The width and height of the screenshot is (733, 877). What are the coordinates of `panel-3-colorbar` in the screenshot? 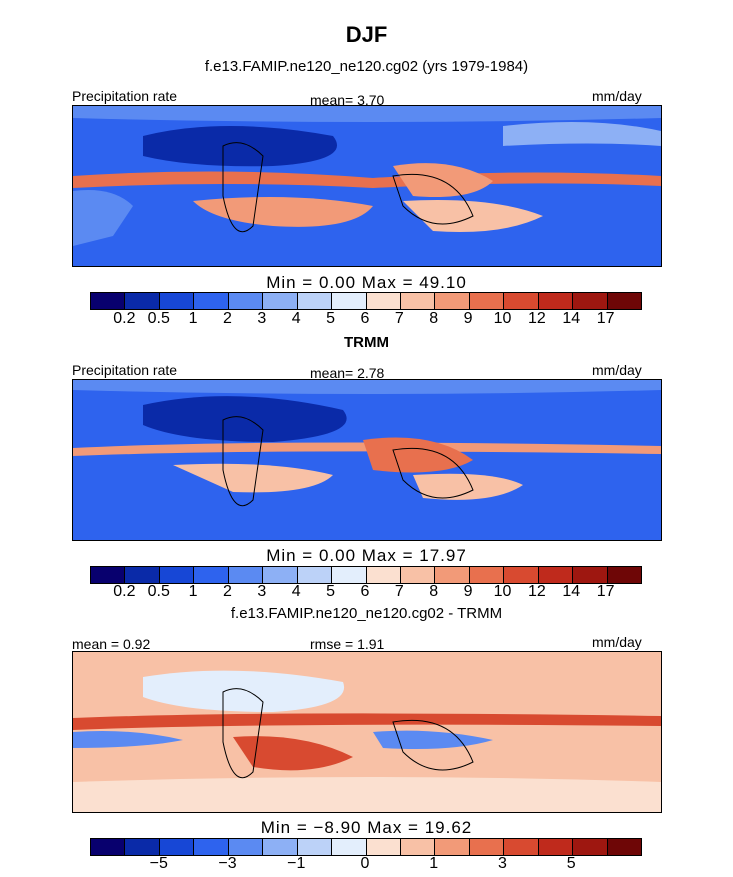 It's located at (366, 847).